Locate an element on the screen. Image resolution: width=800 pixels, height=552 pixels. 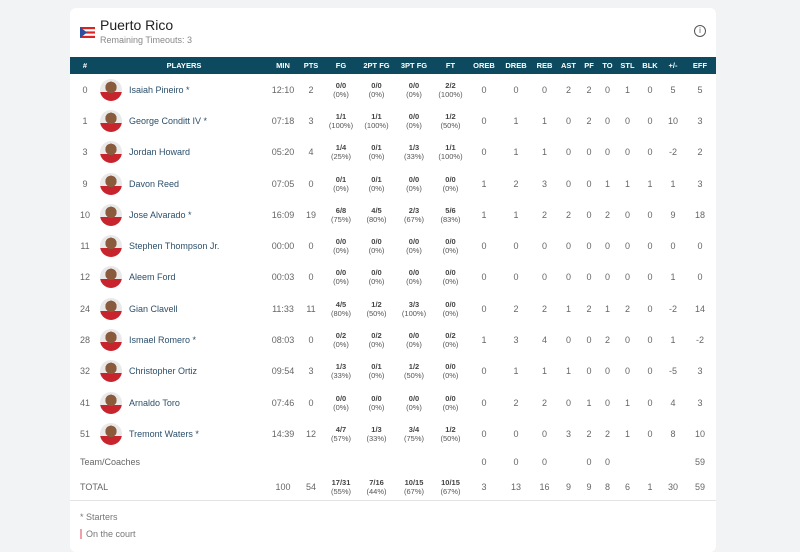
column-header: PF is located at coordinates (589, 65).